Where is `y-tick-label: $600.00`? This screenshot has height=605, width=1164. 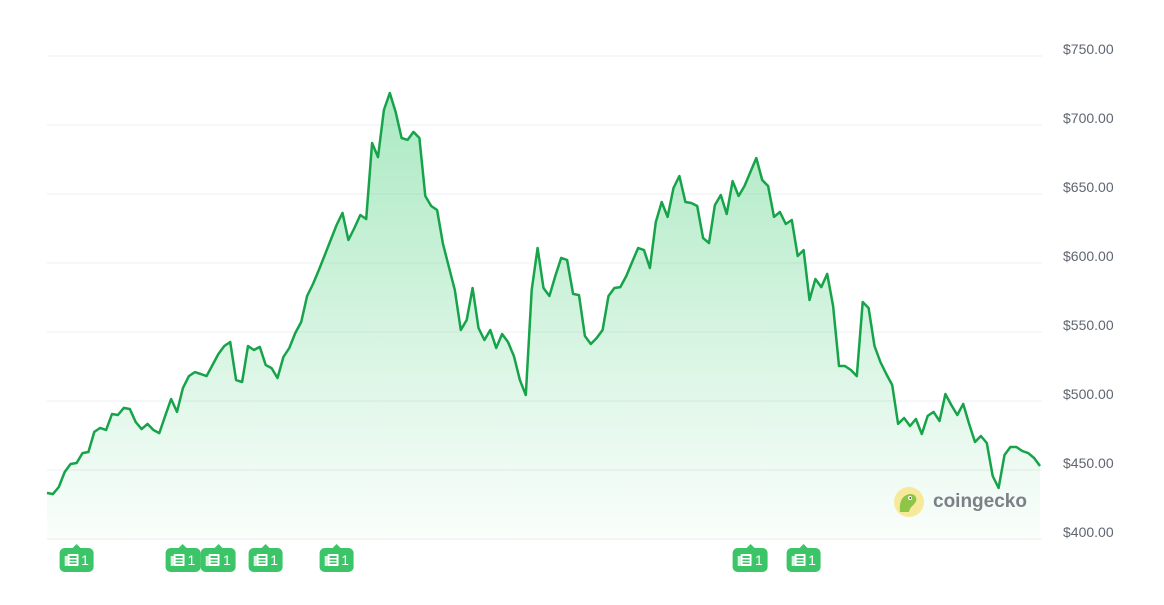
y-tick-label: $600.00 is located at coordinates (1088, 256).